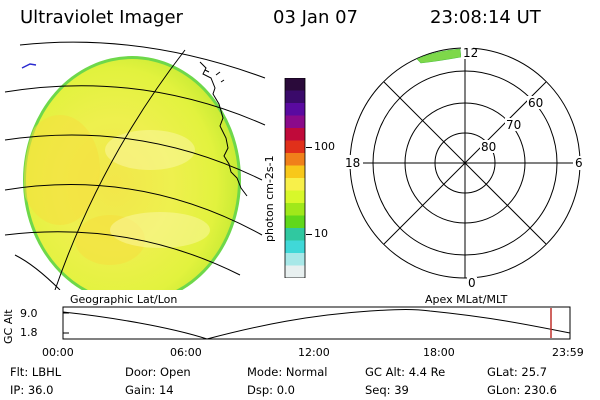 The height and width of the screenshot is (400, 600). Describe the element at coordinates (387, 390) in the screenshot. I see `info-seq: Seq: 39` at that location.